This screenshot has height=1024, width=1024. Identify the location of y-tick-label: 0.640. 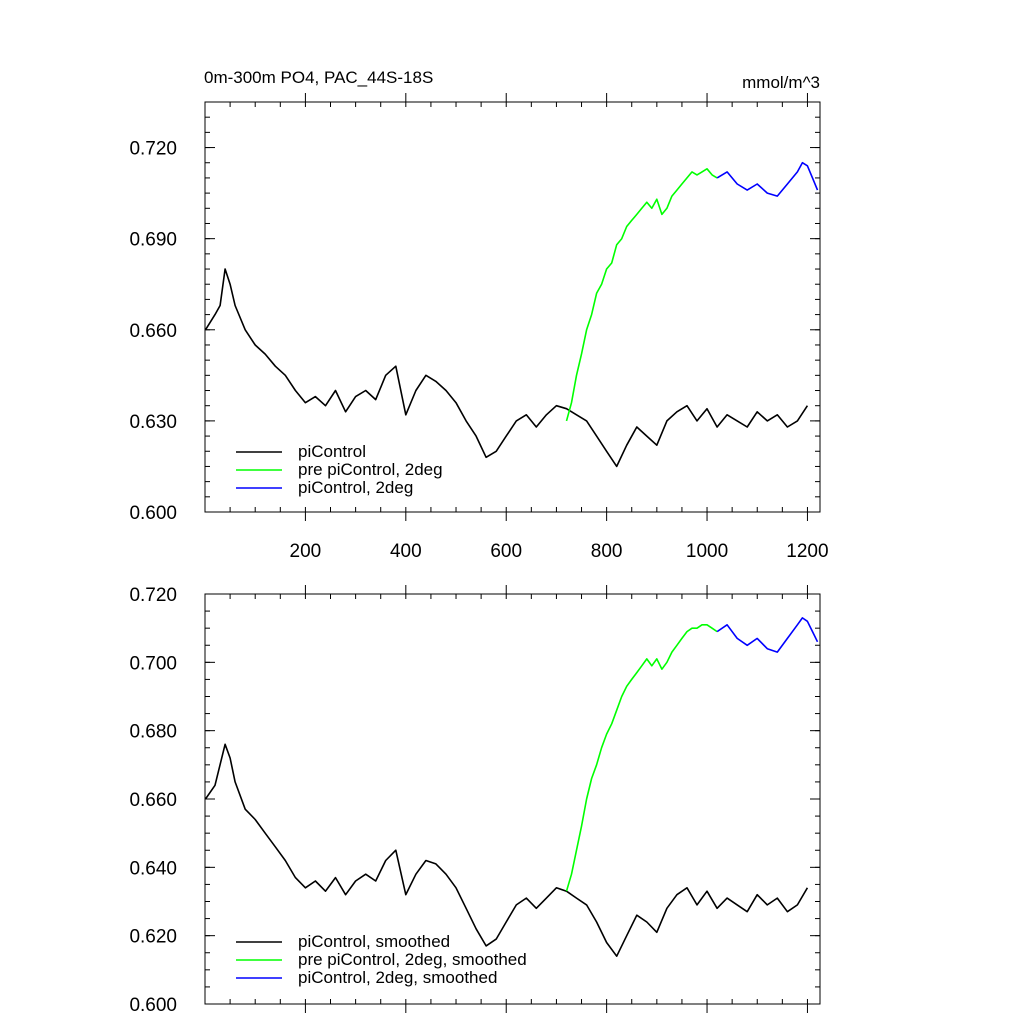
(153, 868).